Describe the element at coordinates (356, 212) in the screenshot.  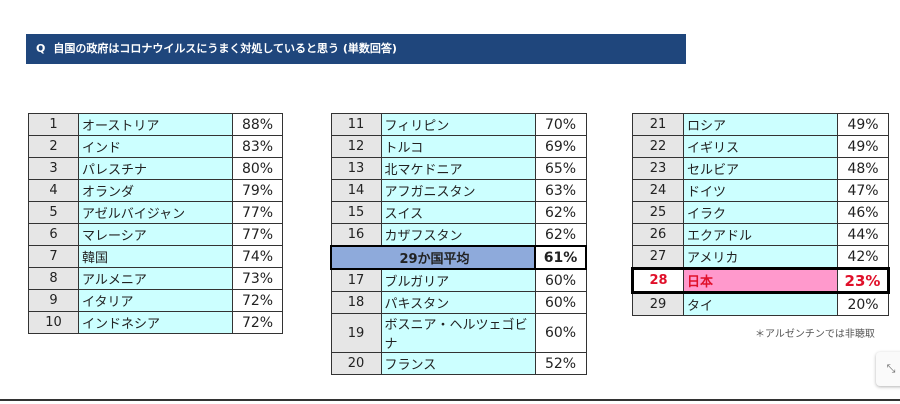
I see `rank-cell: 15` at that location.